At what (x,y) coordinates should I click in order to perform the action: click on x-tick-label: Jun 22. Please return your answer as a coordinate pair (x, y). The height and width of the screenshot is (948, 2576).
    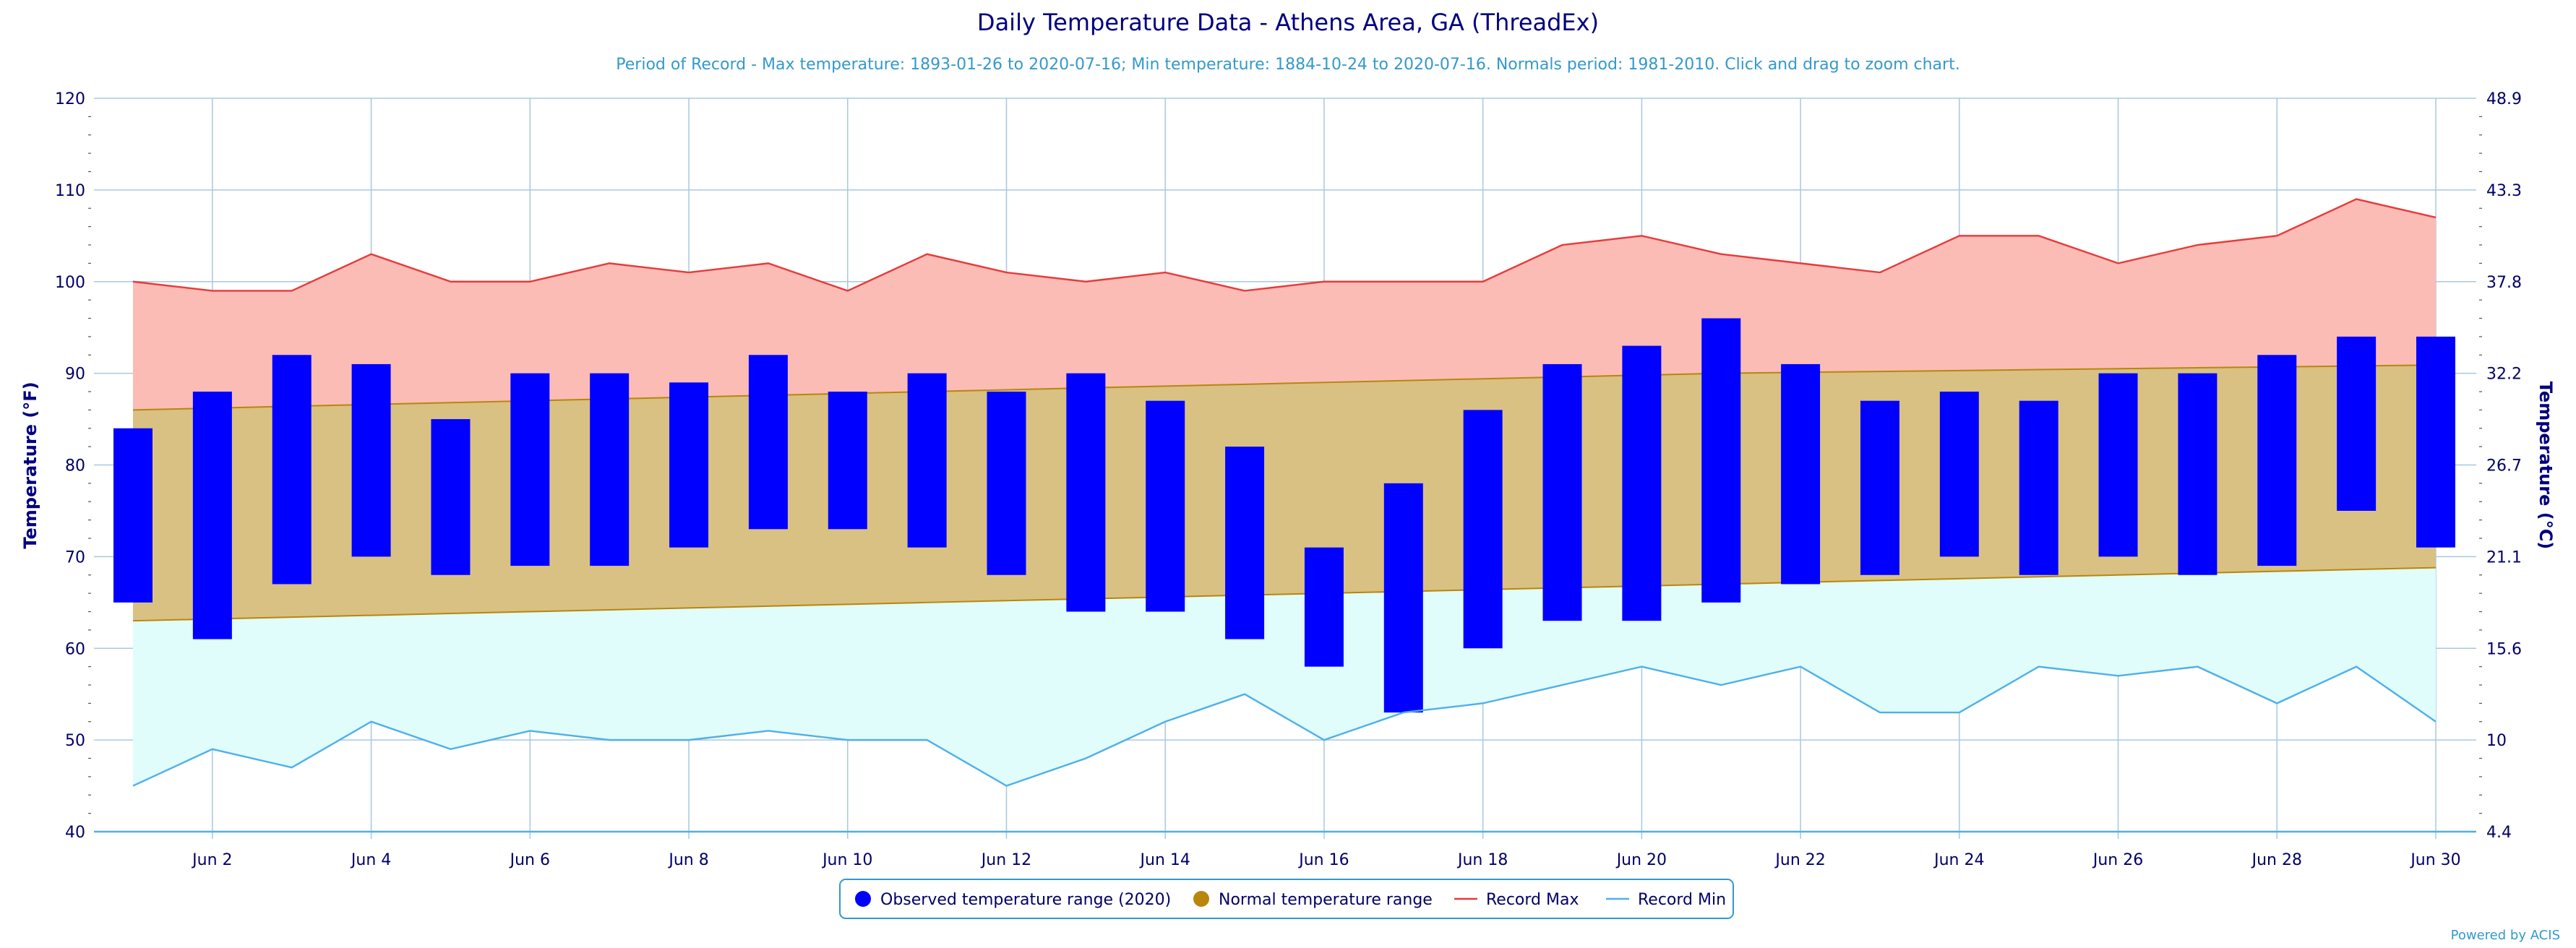
    Looking at the image, I should click on (1800, 860).